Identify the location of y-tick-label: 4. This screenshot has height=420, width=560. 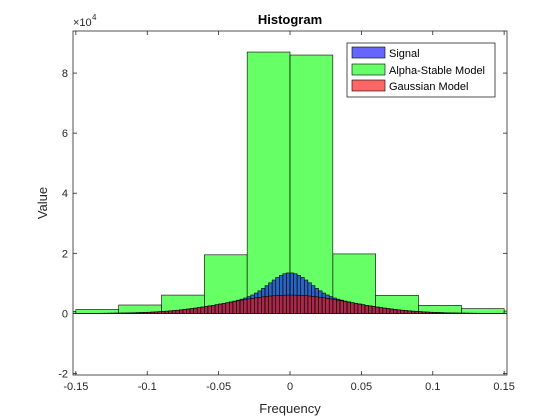
(65, 194).